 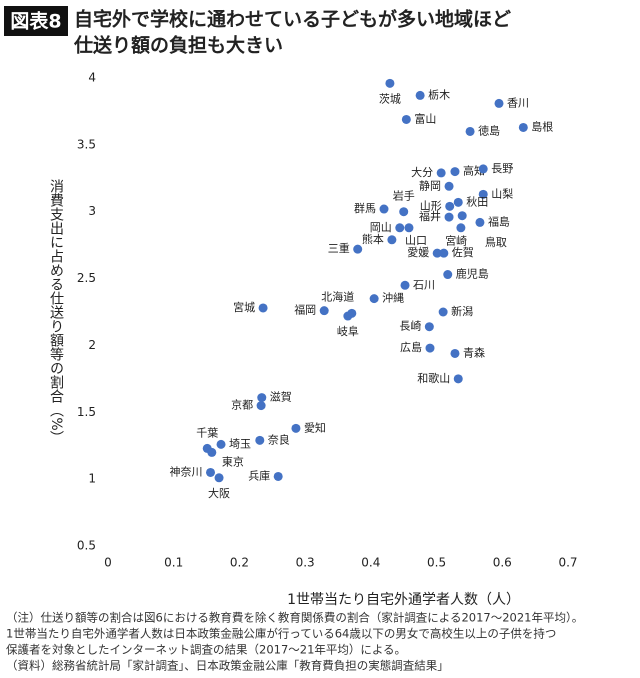 I want to click on note: （資料）総務省統計局「家計調査」、日本政策金融公庫「教育費負担の実態調査結果」, so click(x=227, y=666).